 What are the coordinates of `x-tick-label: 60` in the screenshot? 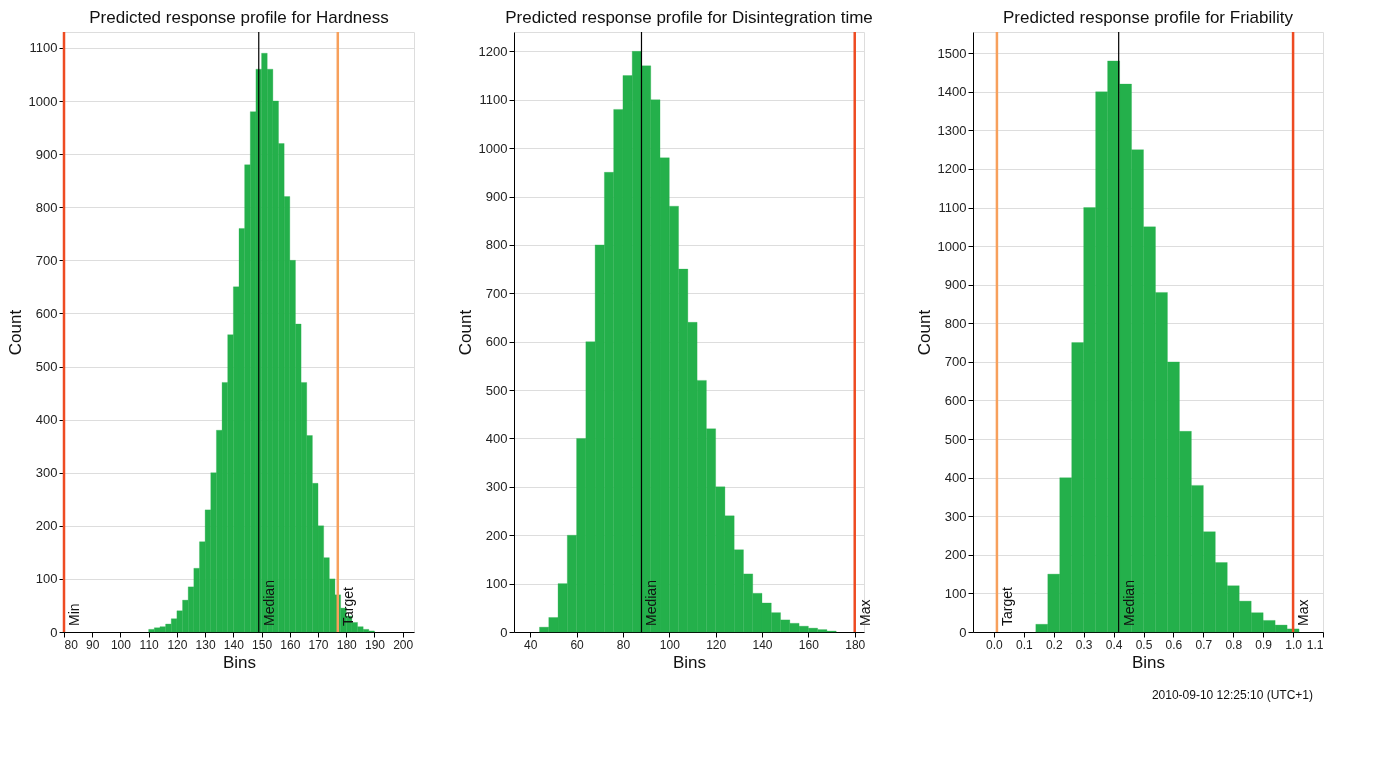 It's located at (577, 644).